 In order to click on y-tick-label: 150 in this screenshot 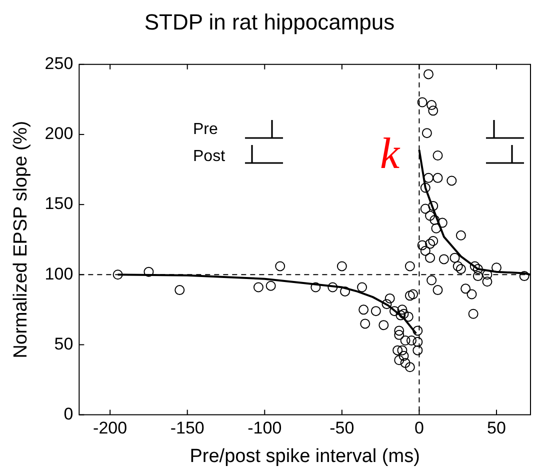, I will do `click(59, 204)`.